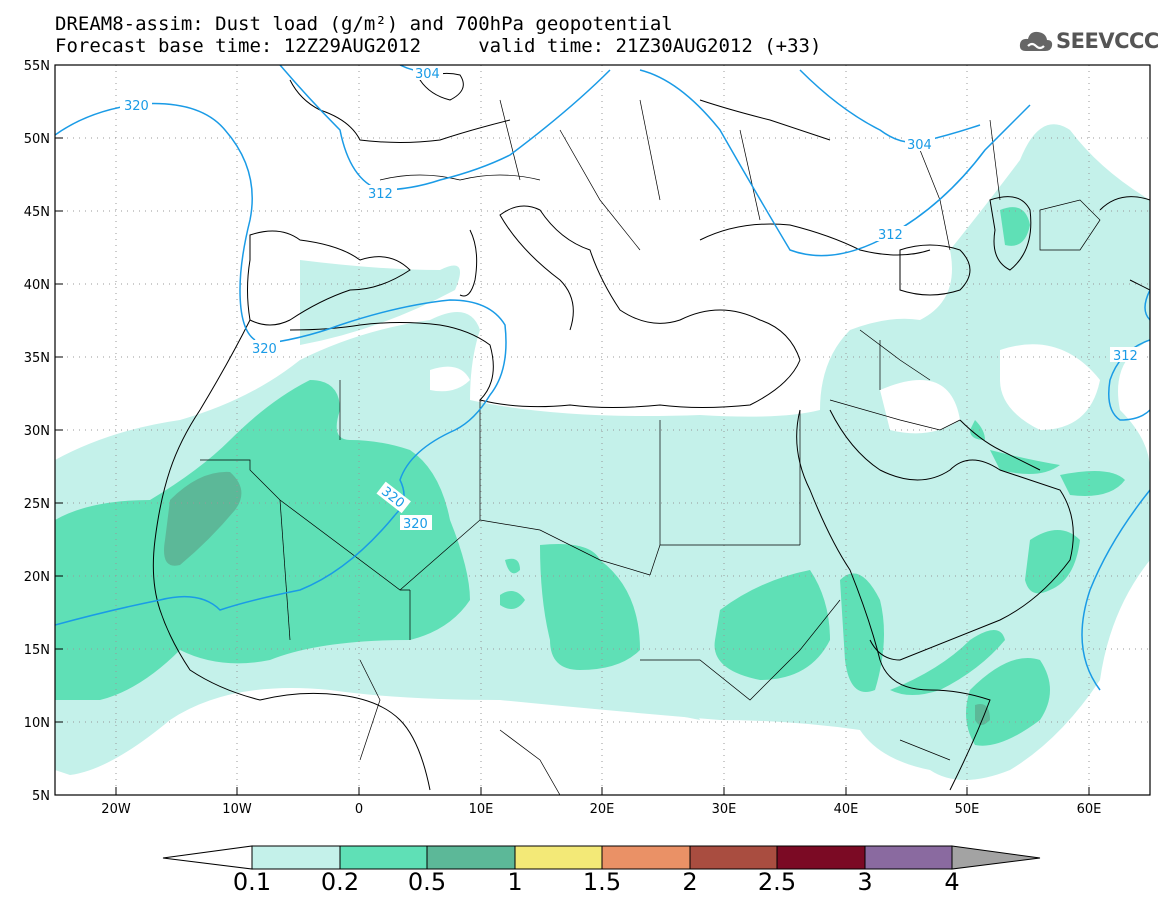  What do you see at coordinates (846, 809) in the screenshot?
I see `lon-label: 40E` at bounding box center [846, 809].